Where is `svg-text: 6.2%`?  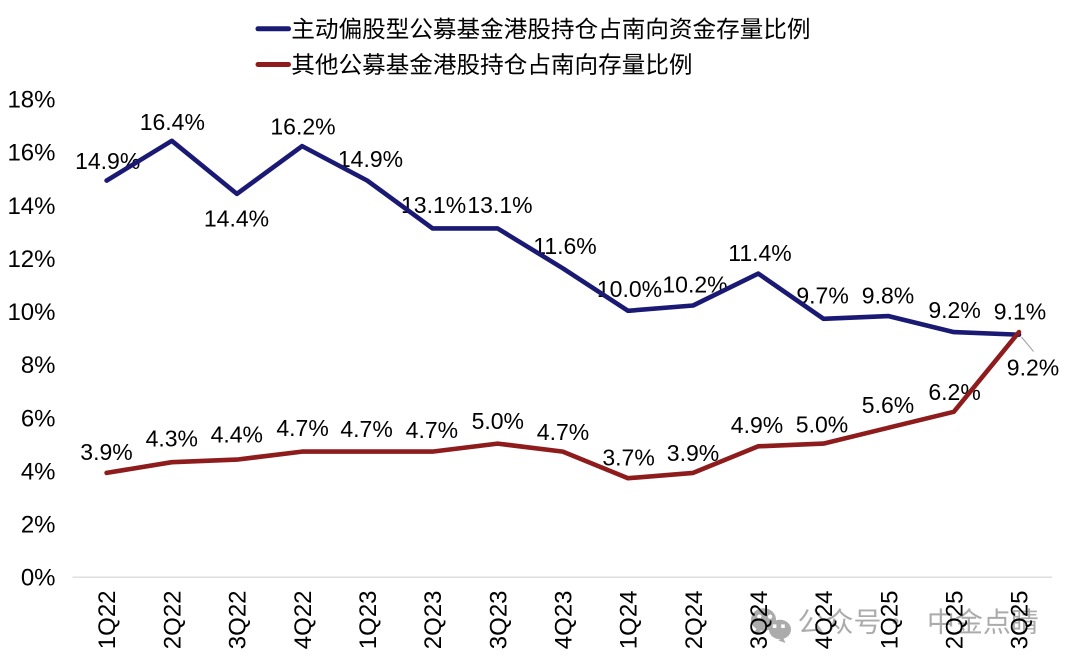 svg-text: 6.2% is located at coordinates (954, 392).